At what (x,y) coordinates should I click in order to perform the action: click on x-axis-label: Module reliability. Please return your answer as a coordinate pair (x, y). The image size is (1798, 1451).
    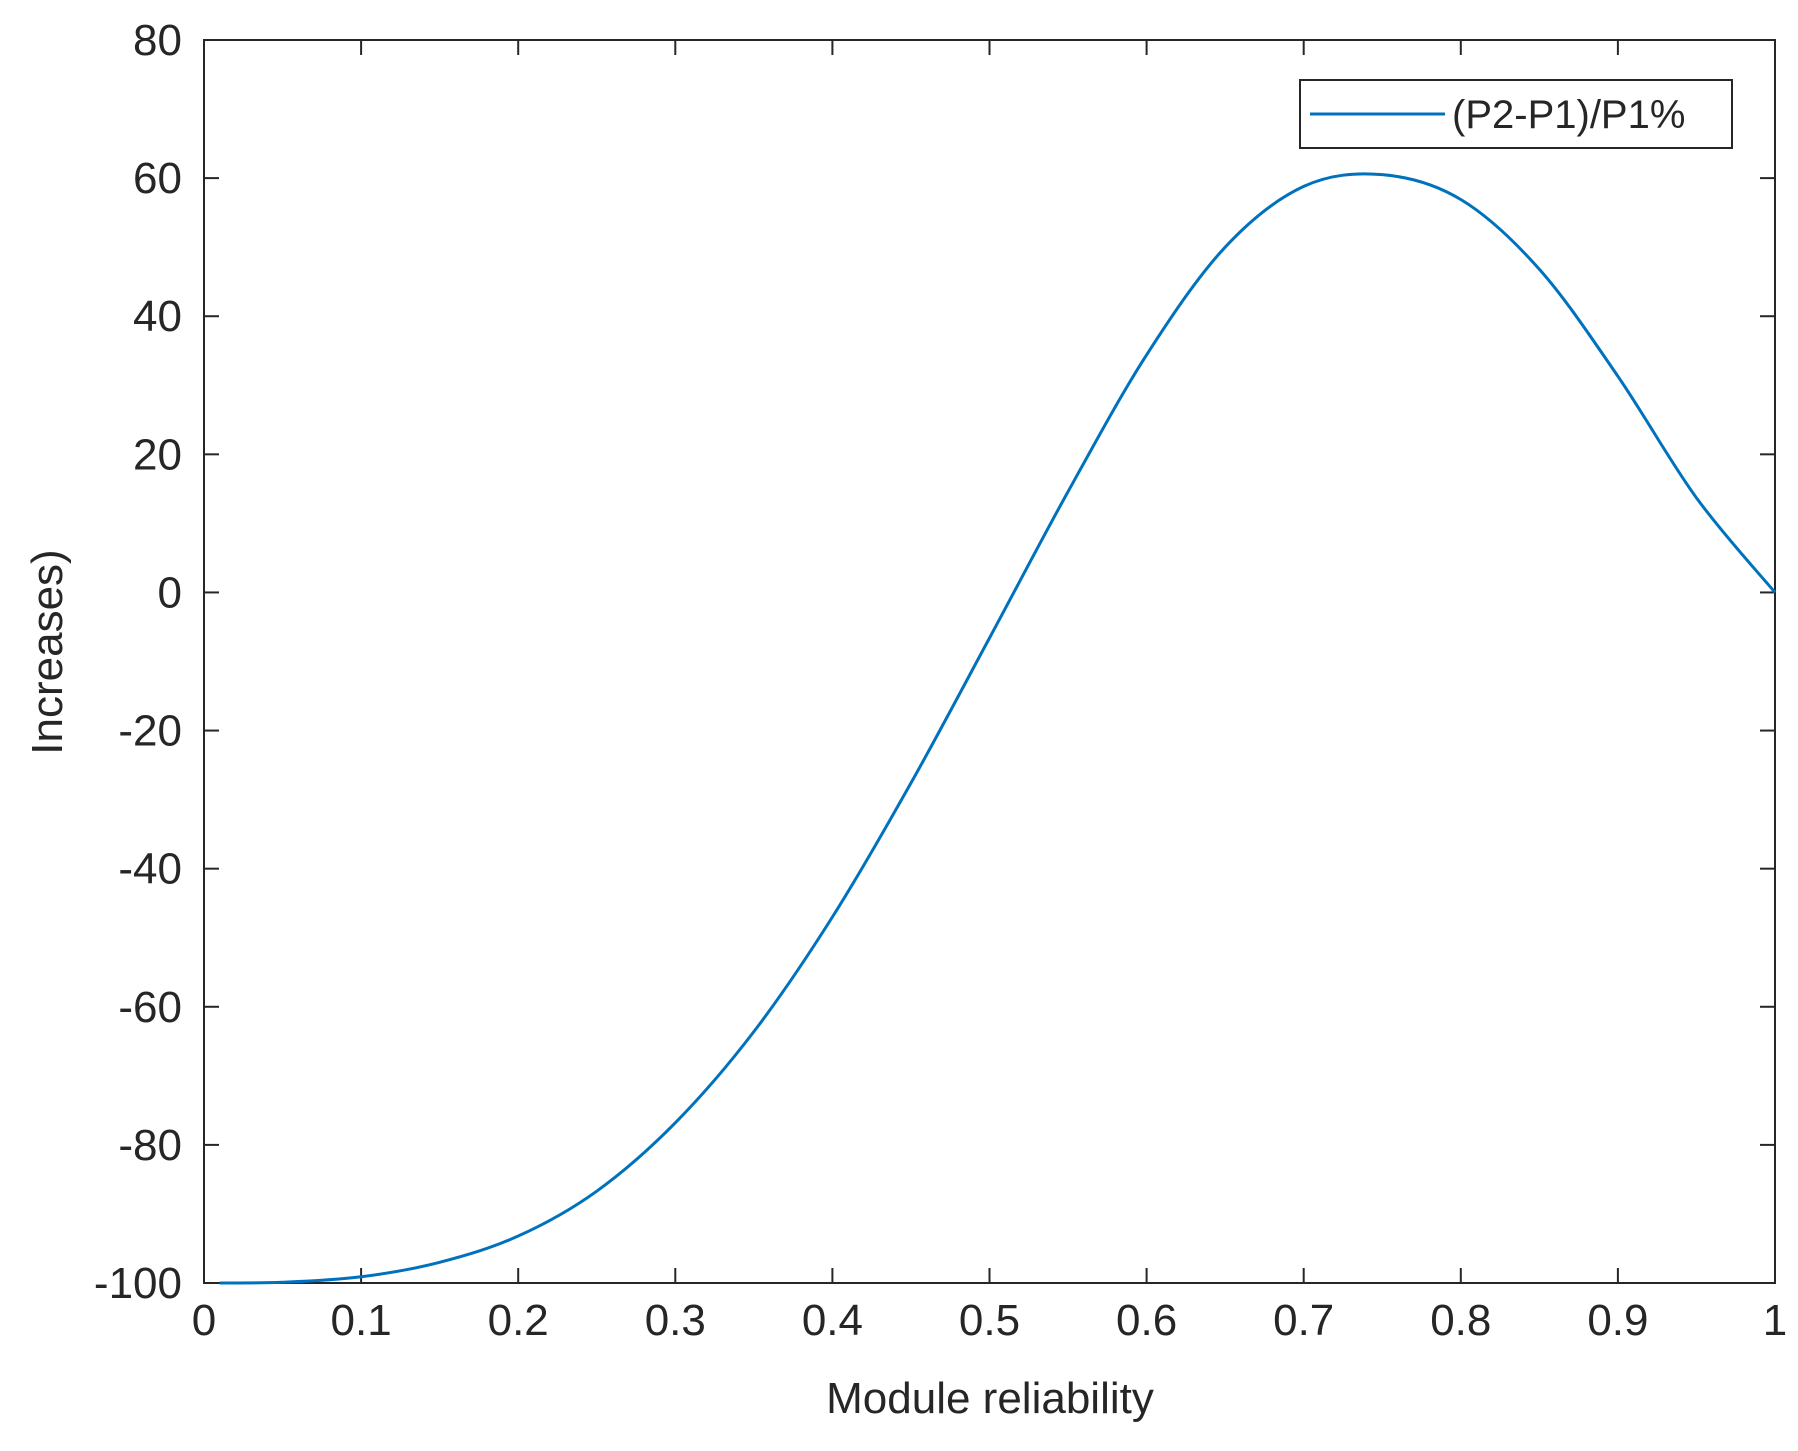
    Looking at the image, I should click on (990, 1398).